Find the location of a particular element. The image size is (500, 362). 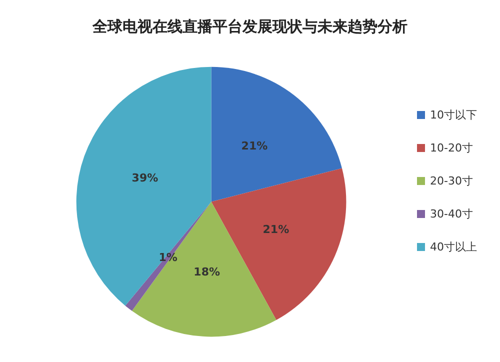

chart-title: 全球电视在线直播平台发展现状与未来趋势分析 is located at coordinates (250, 27).